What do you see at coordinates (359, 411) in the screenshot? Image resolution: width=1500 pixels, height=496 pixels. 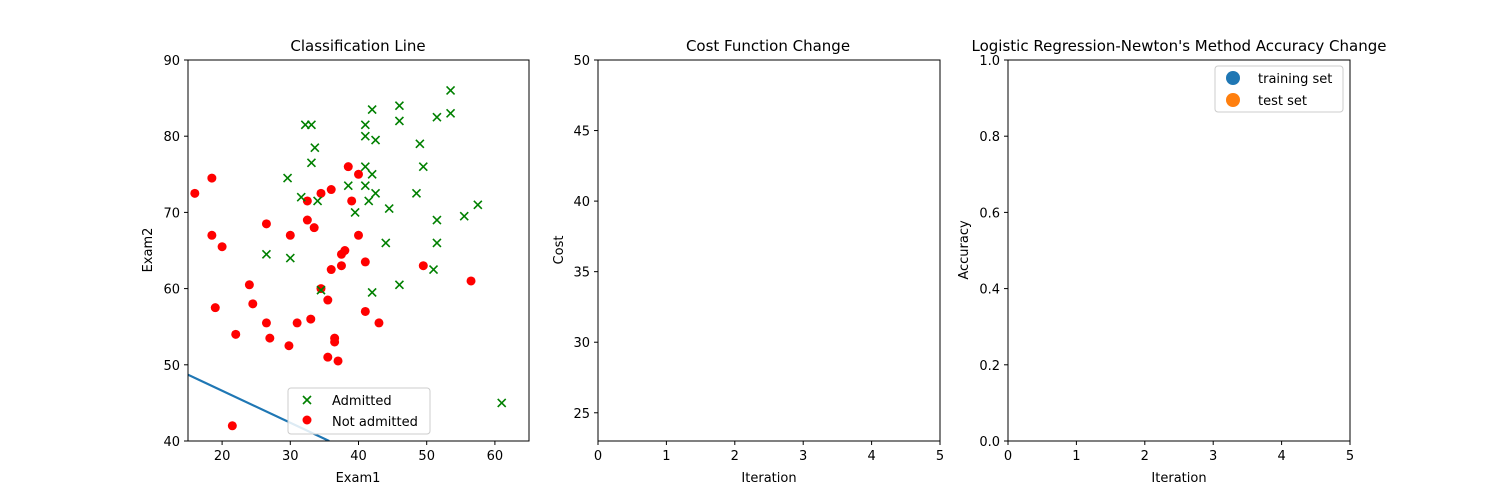 I see `legend: Admitted Not admitted` at bounding box center [359, 411].